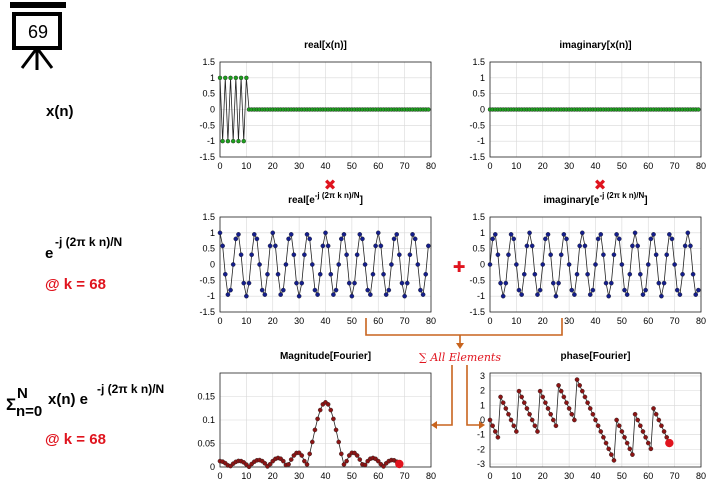  Describe the element at coordinates (478, 249) in the screenshot. I see `y-tick-label: 0.5` at that location.